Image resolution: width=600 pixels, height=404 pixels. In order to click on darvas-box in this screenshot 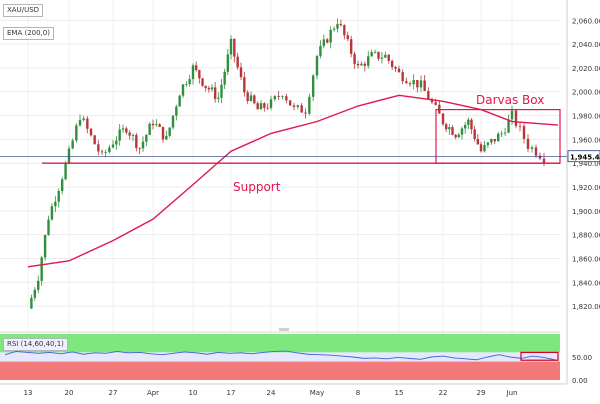, I will do `click(498, 136)`.